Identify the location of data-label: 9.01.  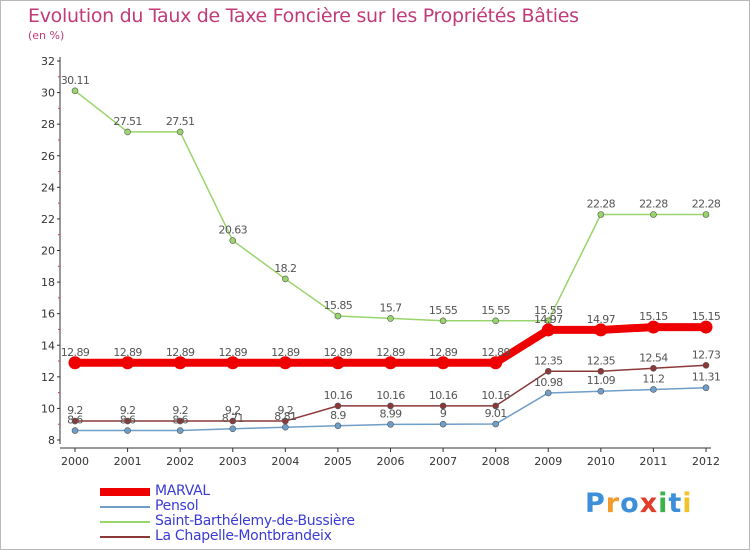
(496, 413).